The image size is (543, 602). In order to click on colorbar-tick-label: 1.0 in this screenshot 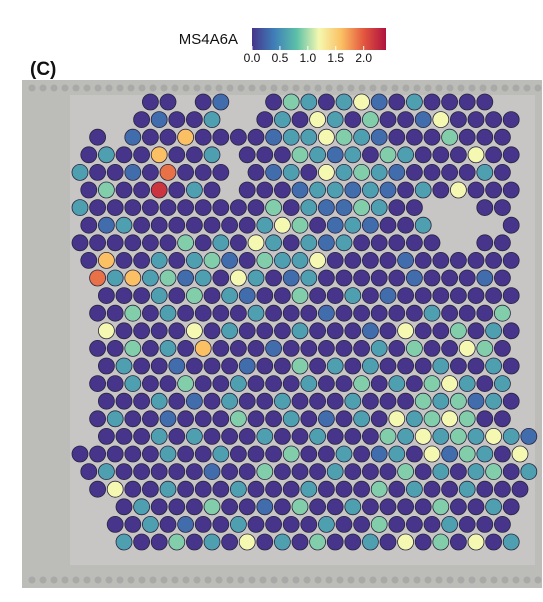, I will do `click(307, 58)`.